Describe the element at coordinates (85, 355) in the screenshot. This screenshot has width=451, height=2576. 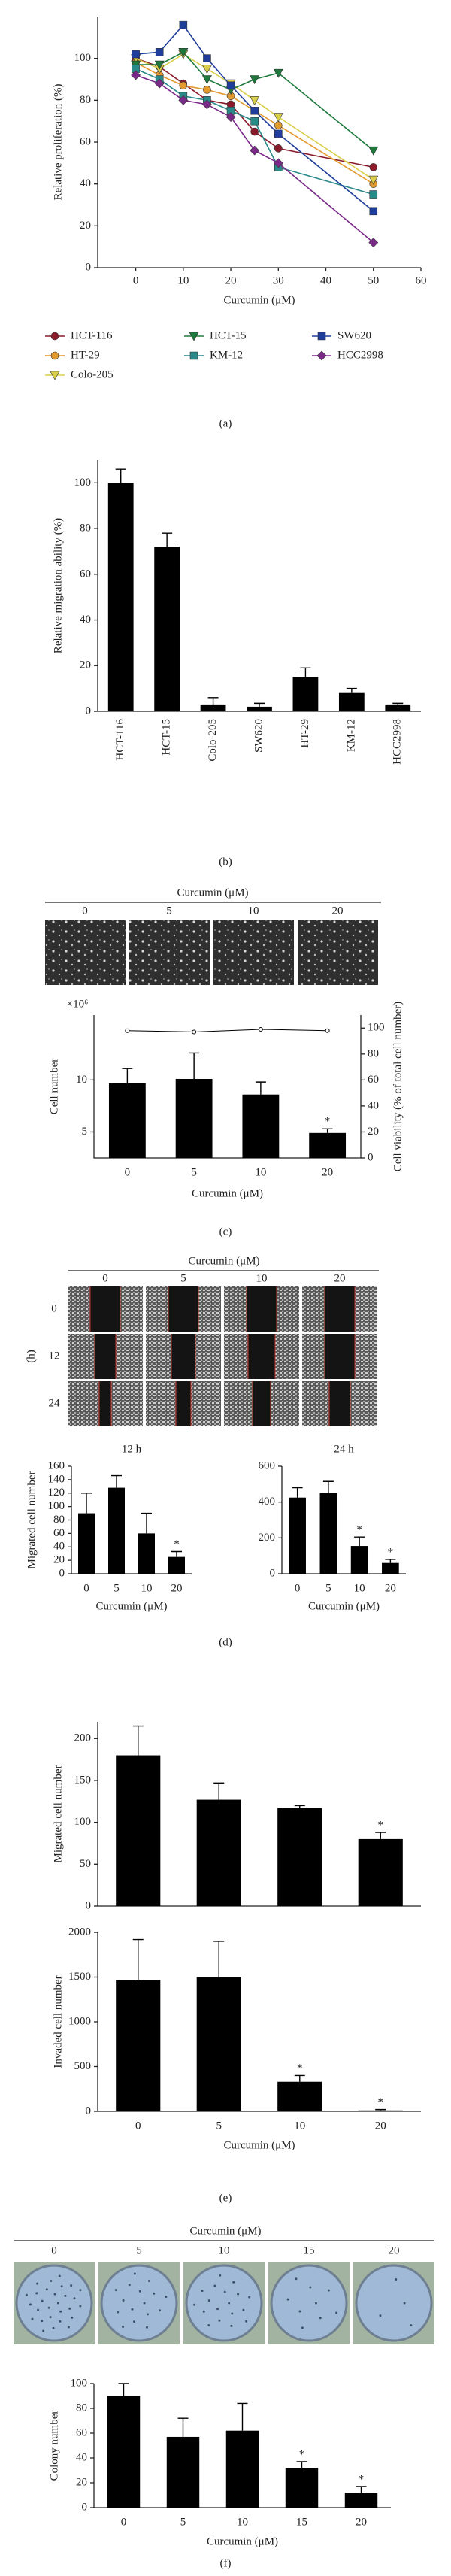
I see `legend-label: HT-29` at that location.